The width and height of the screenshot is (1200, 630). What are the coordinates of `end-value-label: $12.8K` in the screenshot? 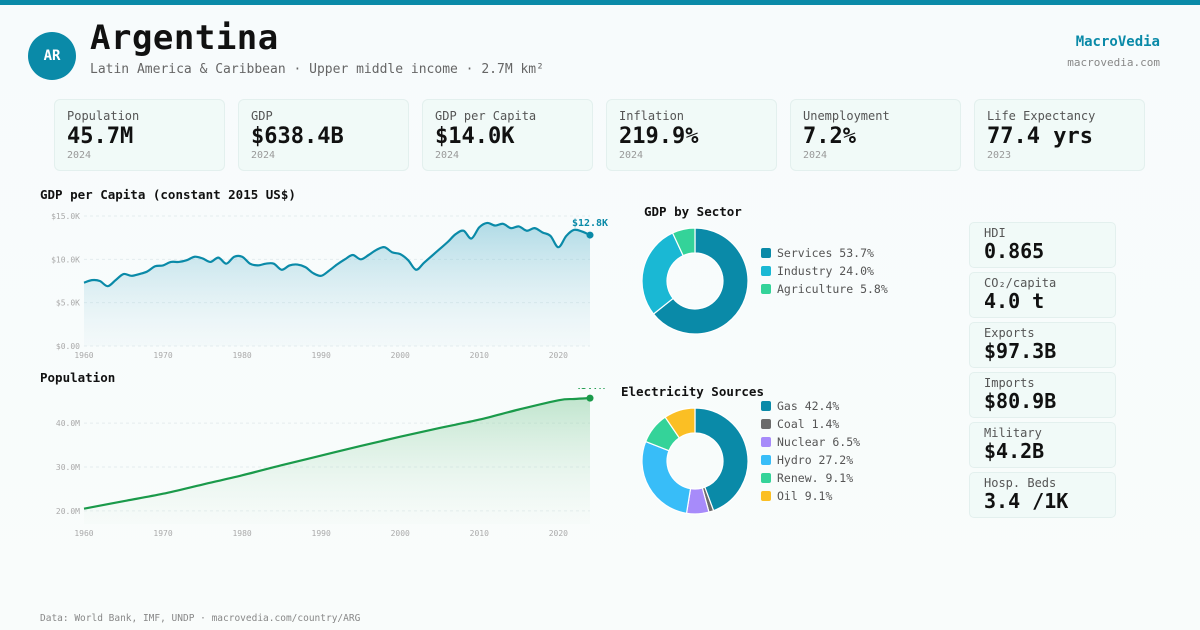 It's located at (590, 223).